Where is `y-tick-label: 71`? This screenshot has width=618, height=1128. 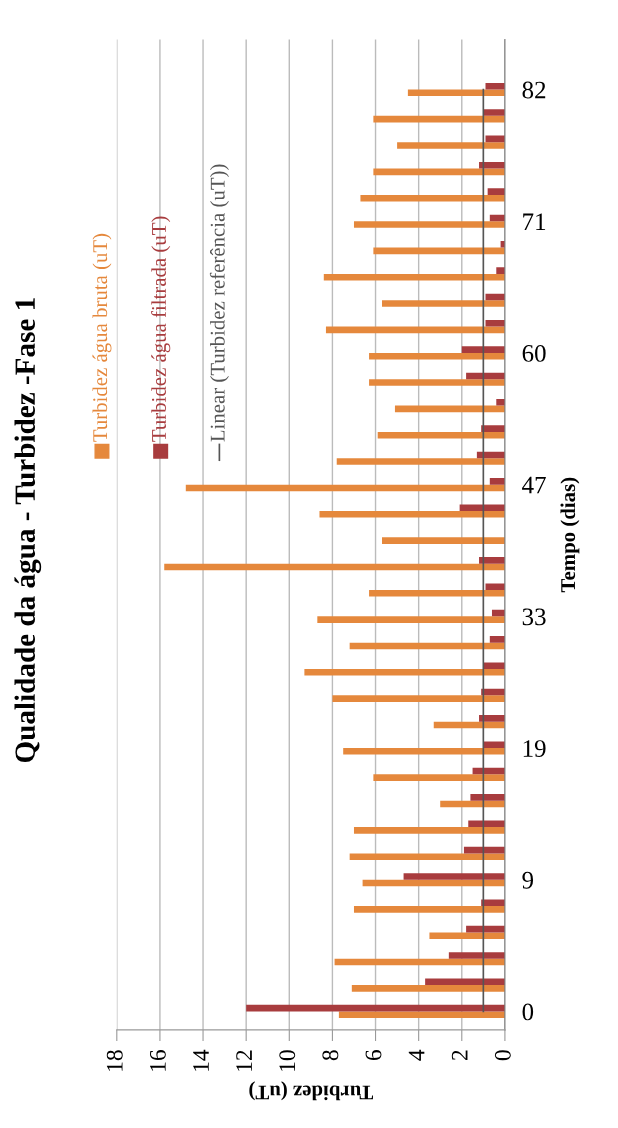 y-tick-label: 71 is located at coordinates (534, 221).